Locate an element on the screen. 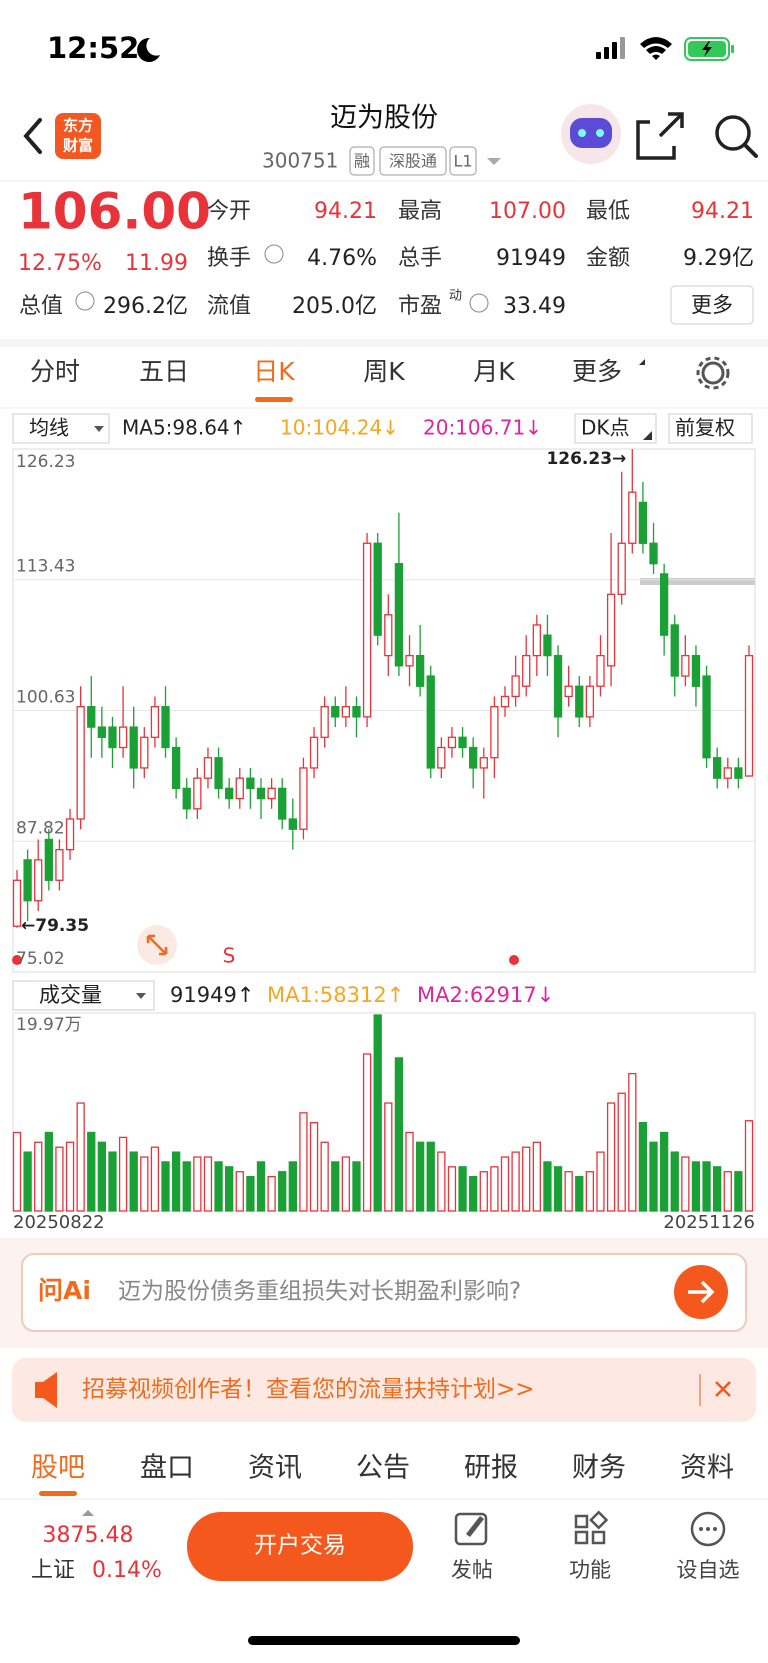  settings-button is located at coordinates (713, 373).